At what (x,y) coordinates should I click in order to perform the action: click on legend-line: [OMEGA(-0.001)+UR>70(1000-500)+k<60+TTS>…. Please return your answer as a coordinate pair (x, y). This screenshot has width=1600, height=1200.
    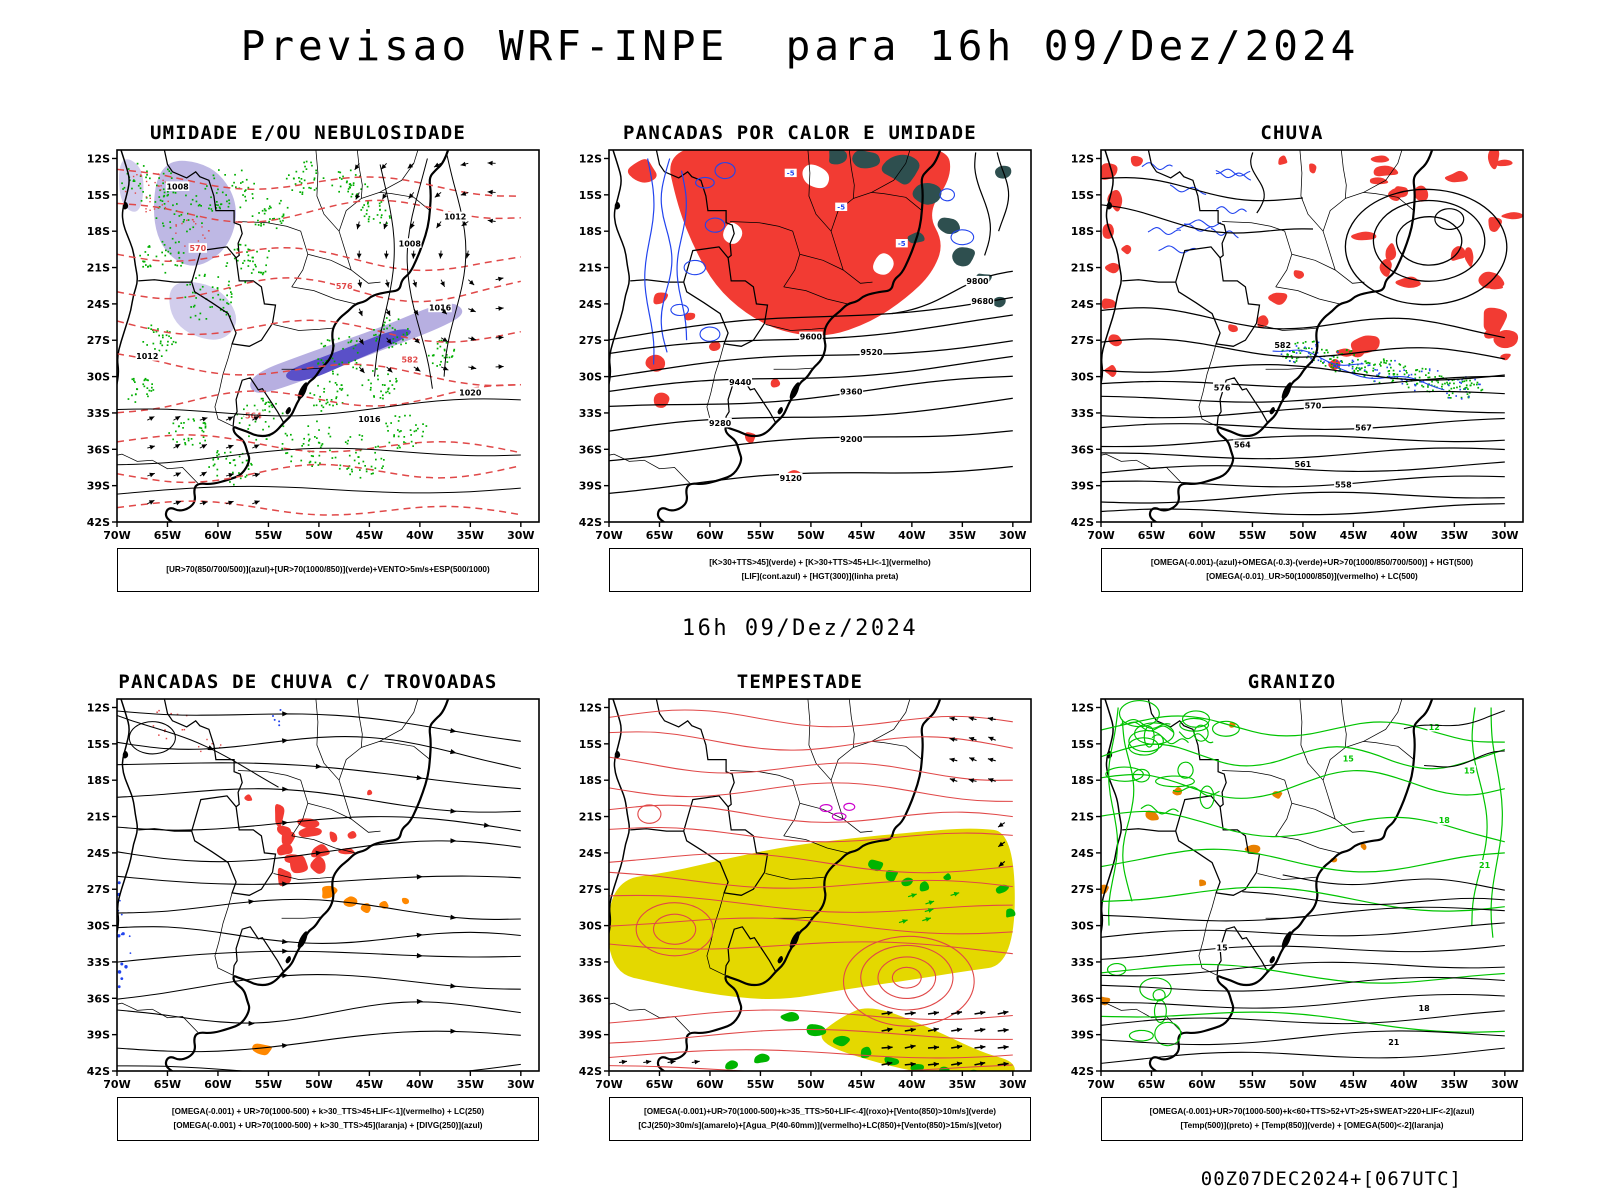
    Looking at the image, I should click on (1312, 1112).